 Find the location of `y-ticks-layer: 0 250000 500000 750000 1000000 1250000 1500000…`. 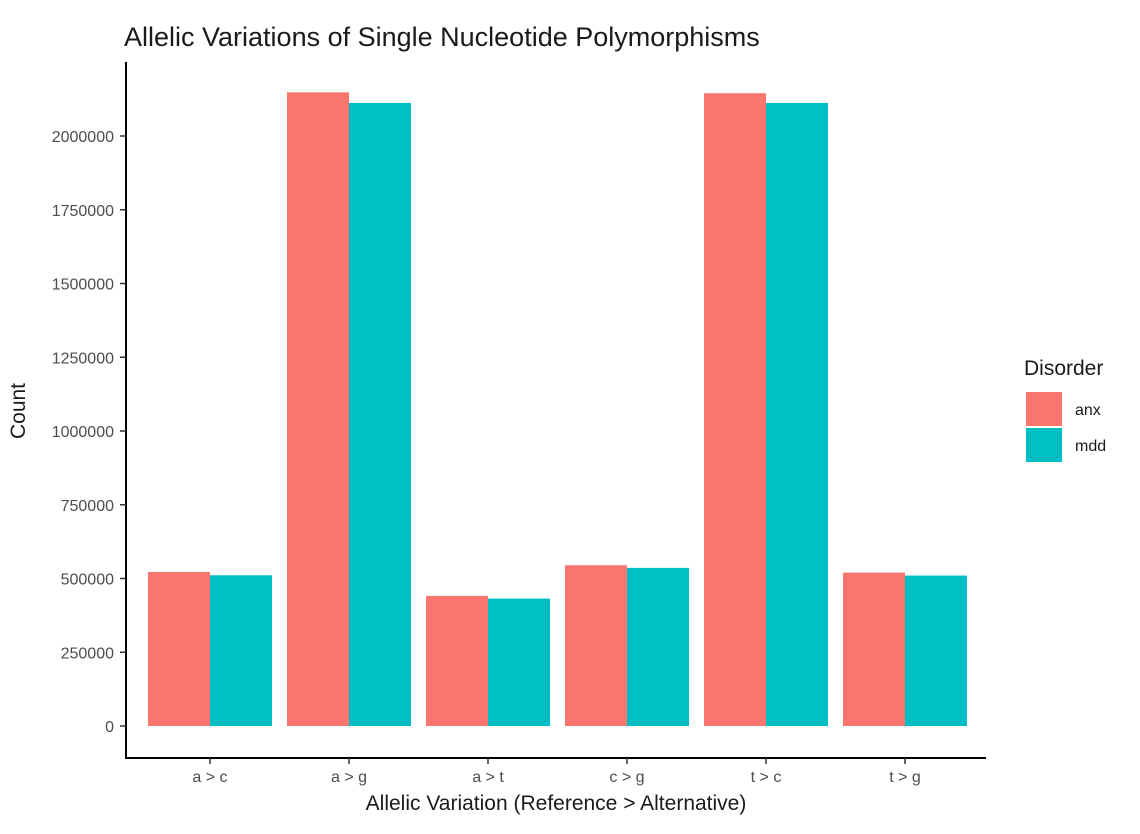

y-ticks-layer: 0 250000 500000 750000 1000000 1250000 1500000… is located at coordinates (89, 432).